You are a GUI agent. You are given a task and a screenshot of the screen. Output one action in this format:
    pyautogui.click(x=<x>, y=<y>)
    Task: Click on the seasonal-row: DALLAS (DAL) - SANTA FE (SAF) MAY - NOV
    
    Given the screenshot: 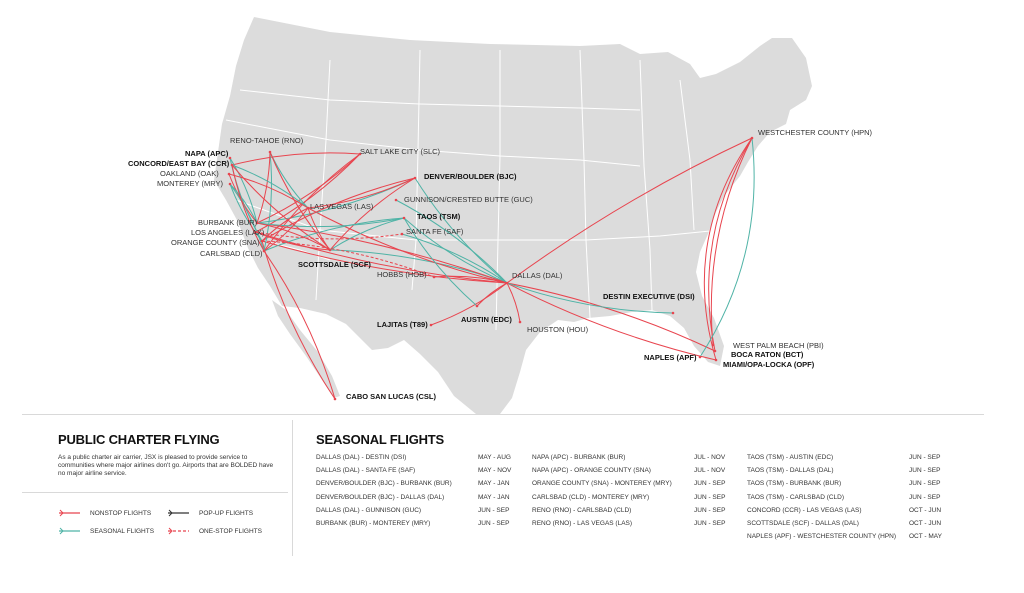 What is the action you would take?
    pyautogui.click(x=413, y=473)
    